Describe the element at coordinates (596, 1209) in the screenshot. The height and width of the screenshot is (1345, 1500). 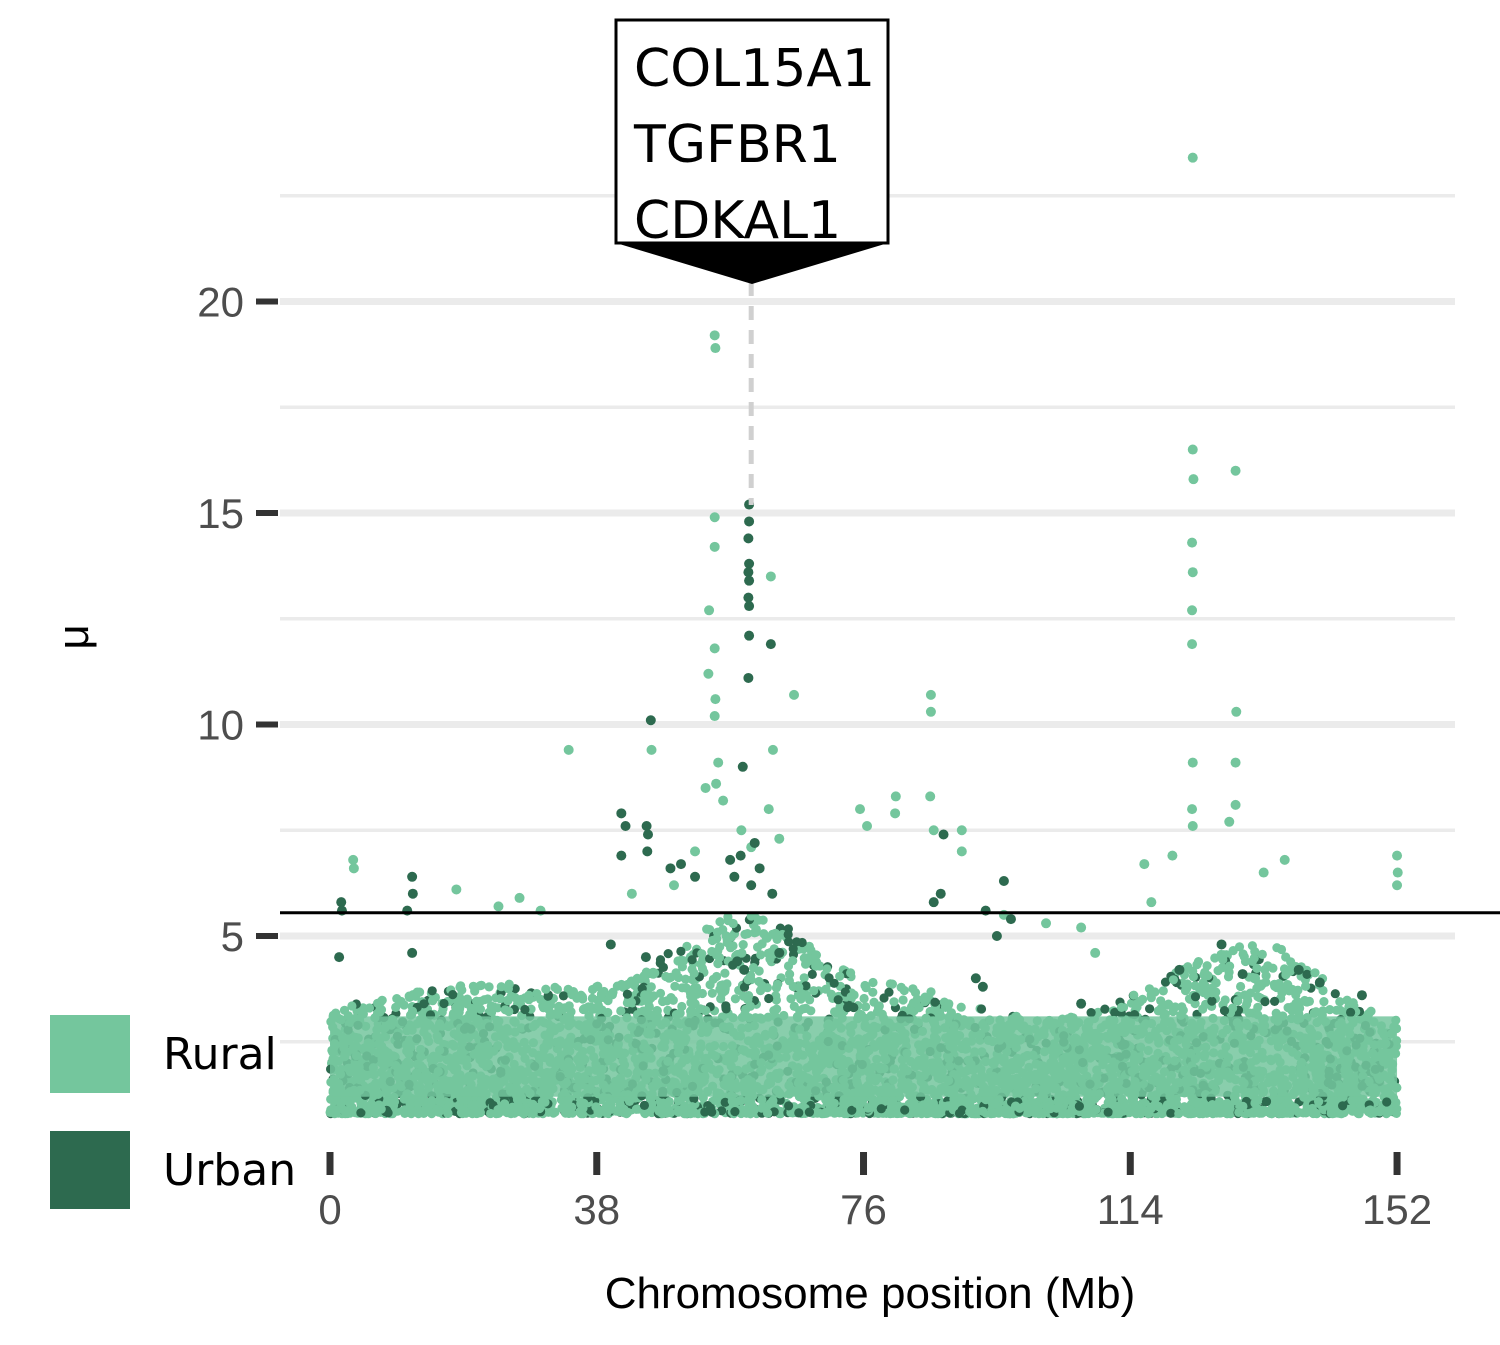
I see `x-tick-label: 38` at that location.